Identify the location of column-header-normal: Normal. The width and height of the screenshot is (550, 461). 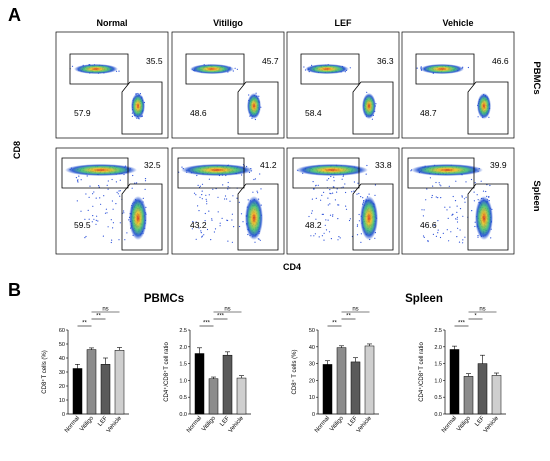
(111, 23).